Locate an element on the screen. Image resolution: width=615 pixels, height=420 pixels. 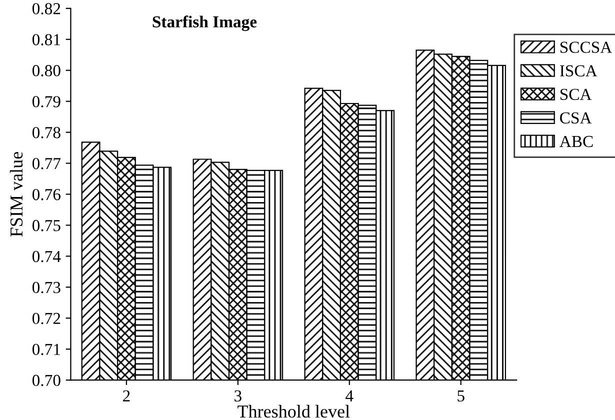
y-tick-label: 0.78 is located at coordinates (46, 132).